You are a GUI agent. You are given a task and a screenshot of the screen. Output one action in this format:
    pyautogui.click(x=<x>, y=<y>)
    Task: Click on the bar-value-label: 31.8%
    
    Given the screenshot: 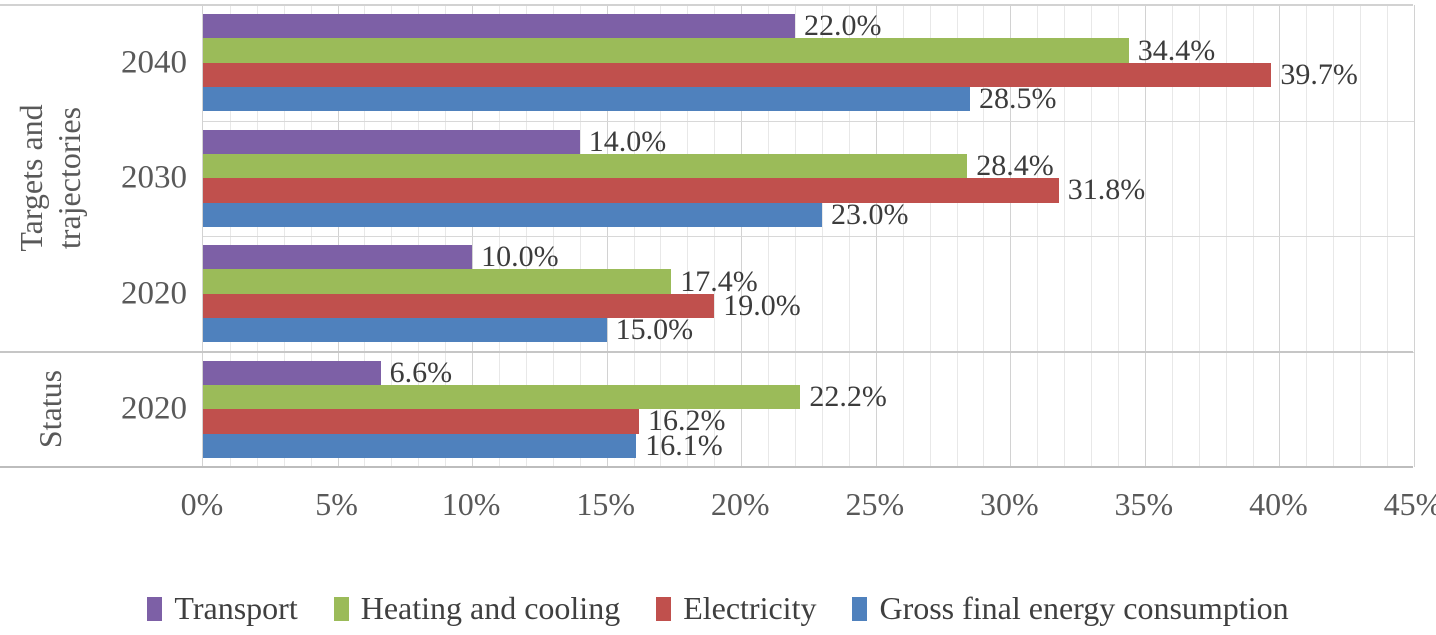 What is the action you would take?
    pyautogui.click(x=1106, y=190)
    